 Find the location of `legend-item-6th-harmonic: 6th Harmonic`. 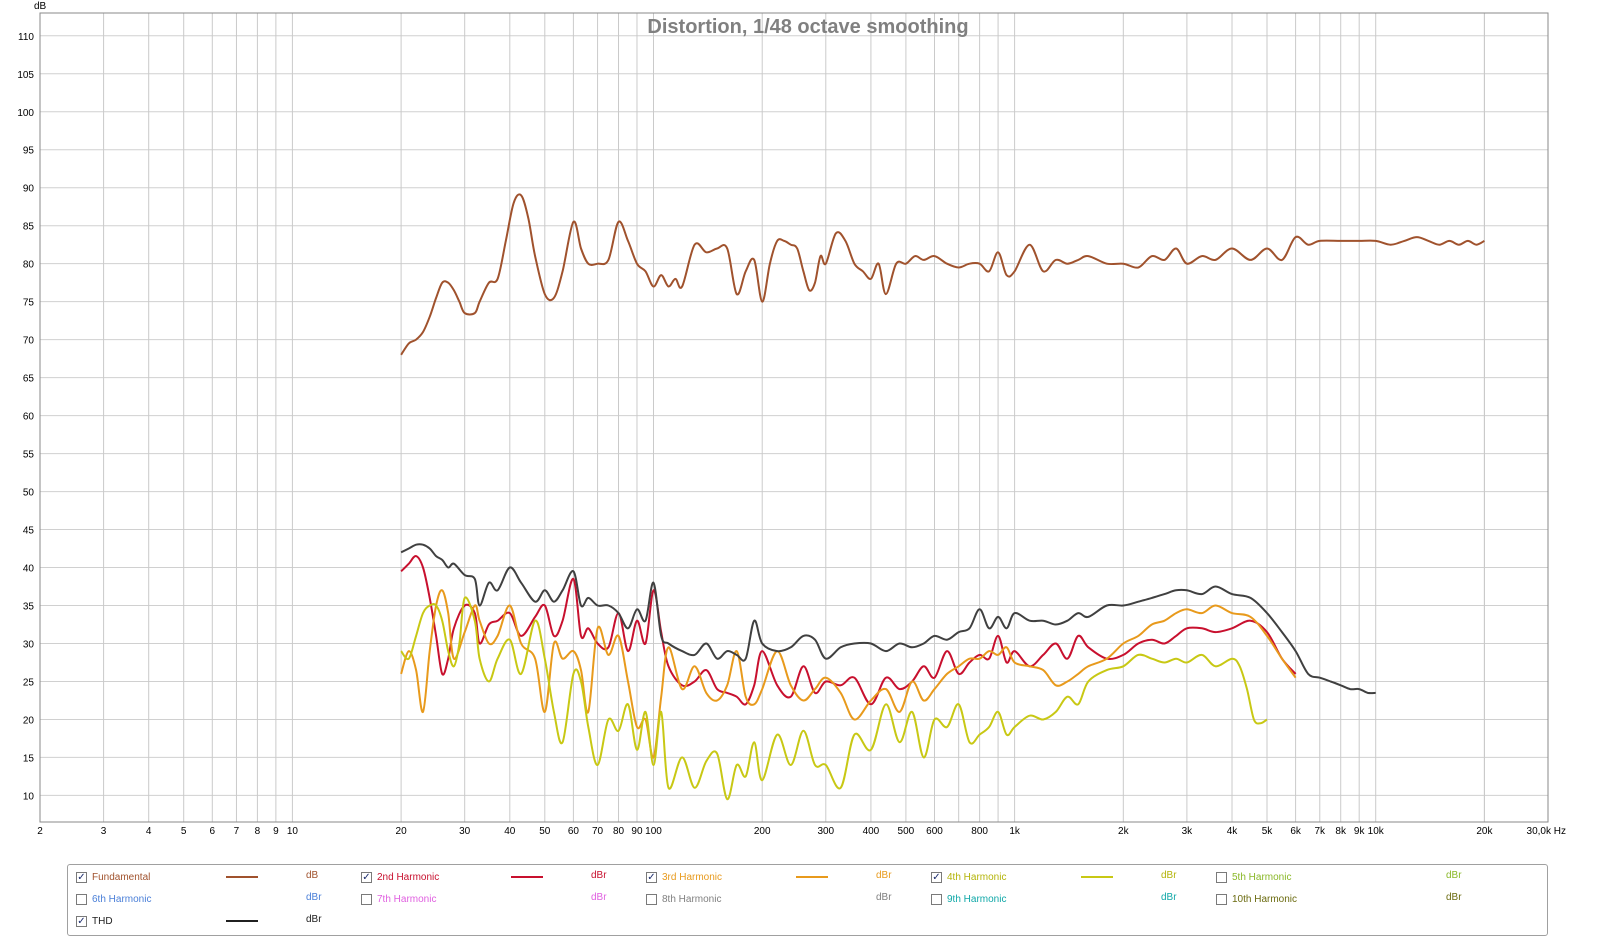

legend-item-6th-harmonic: 6th Harmonic is located at coordinates (149, 899).